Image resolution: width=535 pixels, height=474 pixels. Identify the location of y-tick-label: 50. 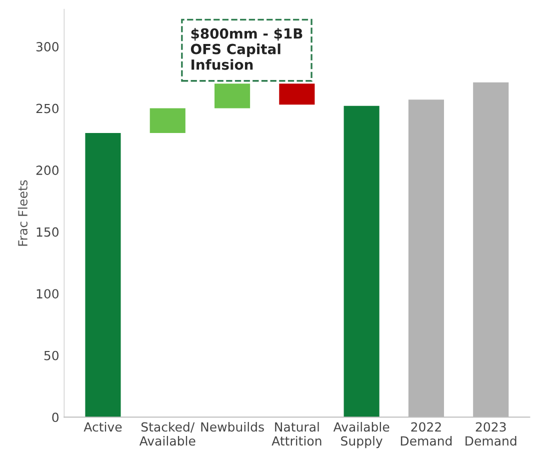
(51, 355).